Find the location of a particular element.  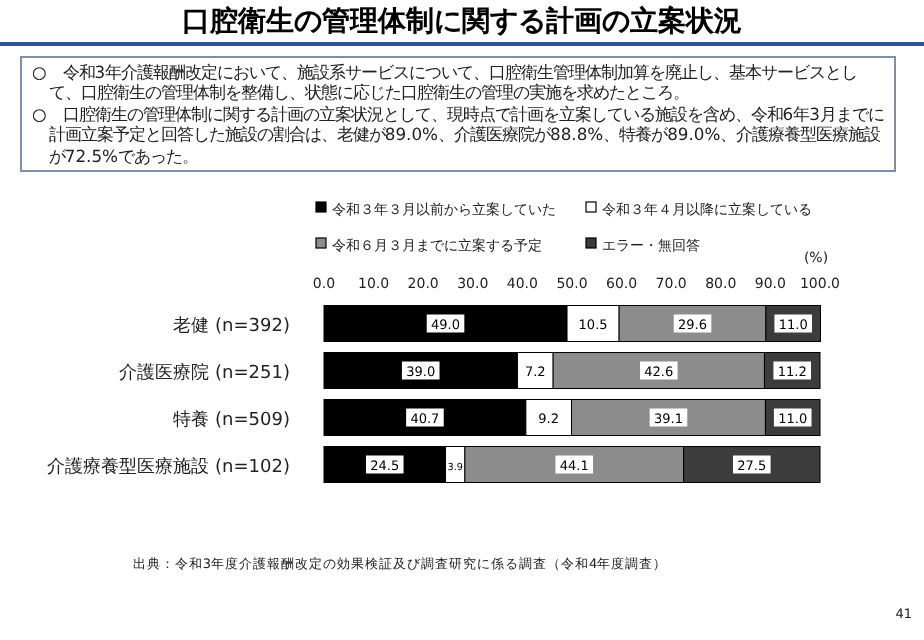

text: ○ 口腔衛生の管理体制に関する計画の立案状況として、現時点で計画を立案している施設を含め、令和6年3月までに計画立案予定と回答した施設の割合は、老健が89.0%、介護医療院が88.8%、特養が89.0%、介護療養型医療施設が72.5%であった。 is located at coordinates (458, 135).